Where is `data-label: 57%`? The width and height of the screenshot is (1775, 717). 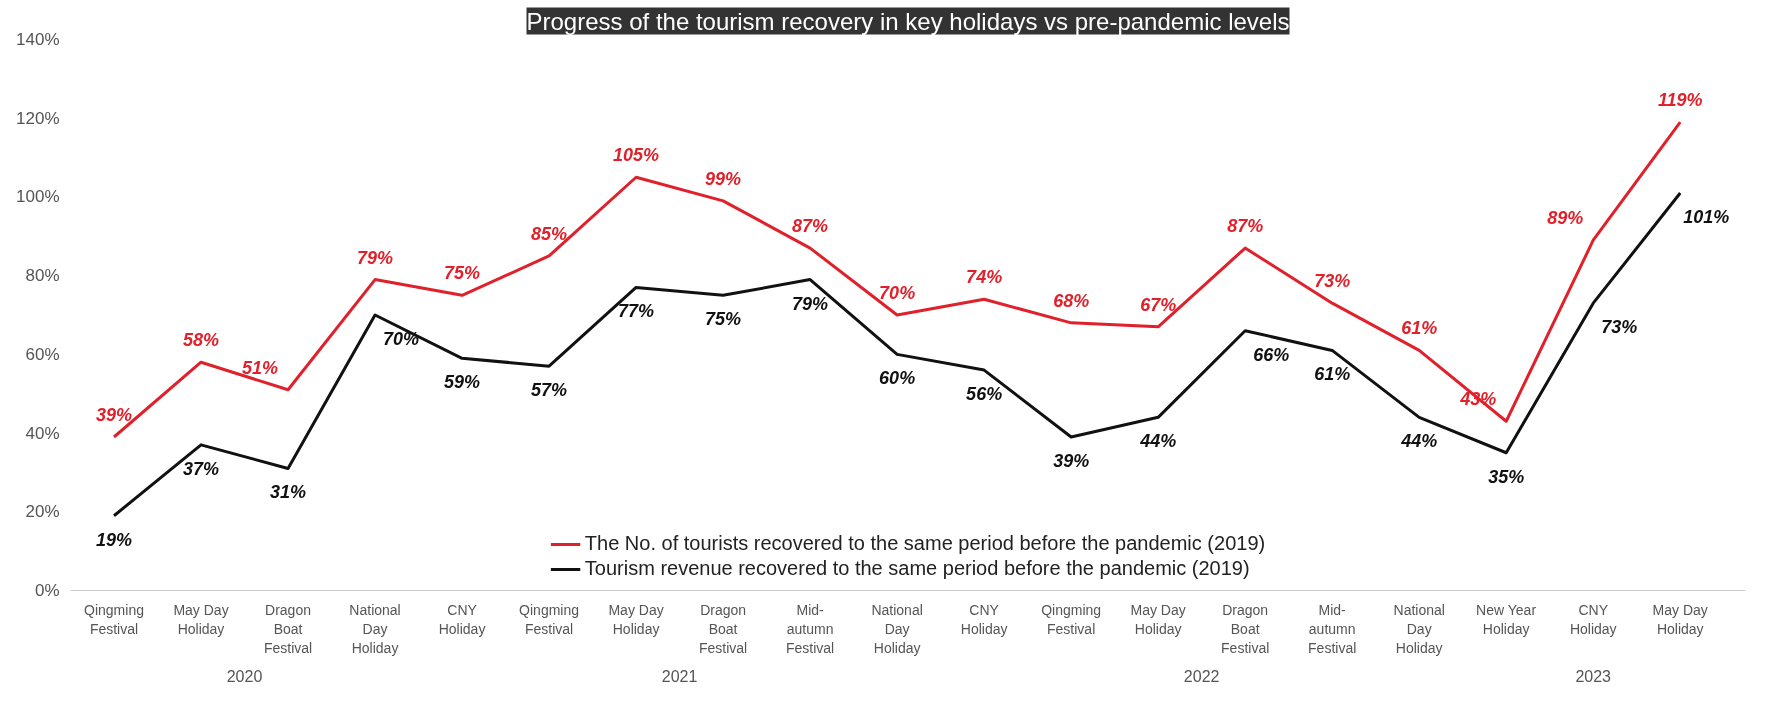
data-label: 57% is located at coordinates (549, 390).